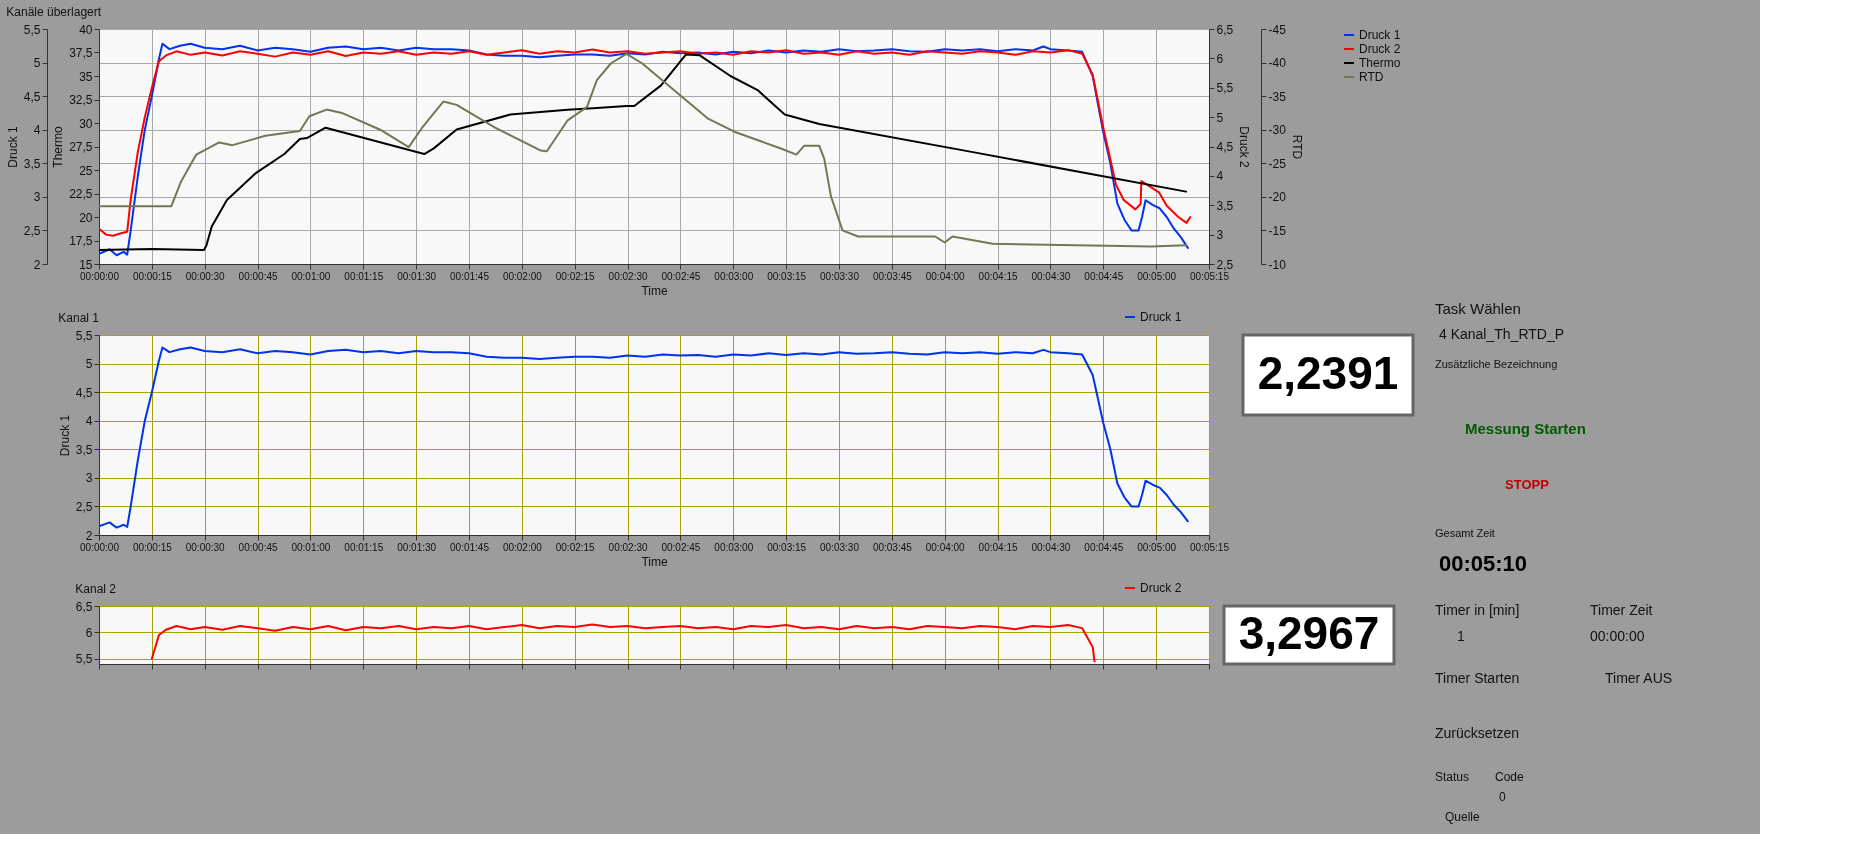 The height and width of the screenshot is (864, 1870). I want to click on y3-tick-label: 3, so click(1220, 235).